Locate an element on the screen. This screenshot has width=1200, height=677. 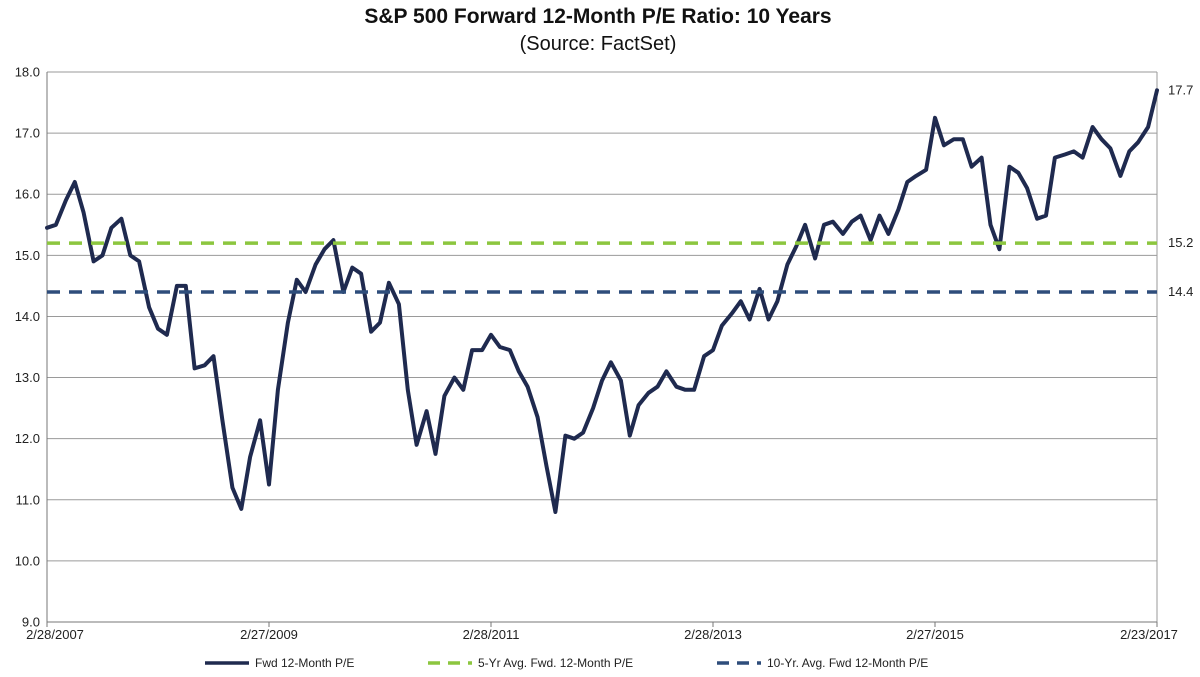
x-tick-label: 2/27/2015 is located at coordinates (935, 634).